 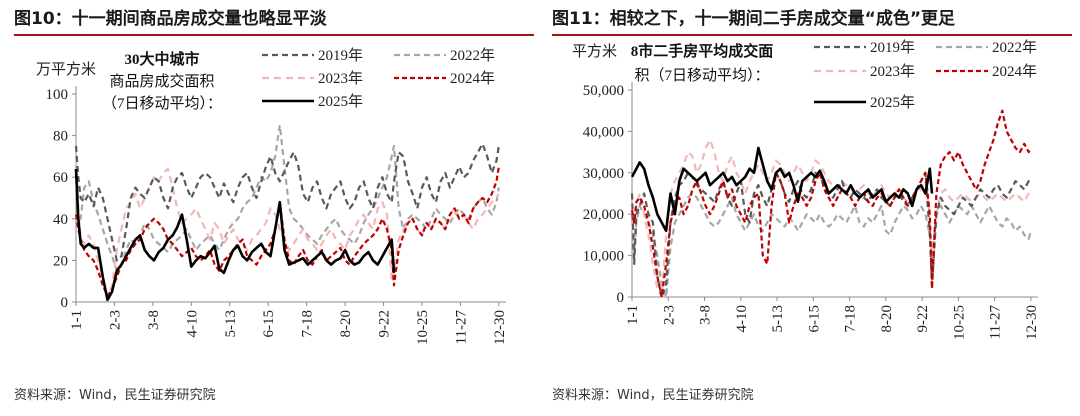 What do you see at coordinates (603, 174) in the screenshot?
I see `y-tick-label: 30,000` at bounding box center [603, 174].